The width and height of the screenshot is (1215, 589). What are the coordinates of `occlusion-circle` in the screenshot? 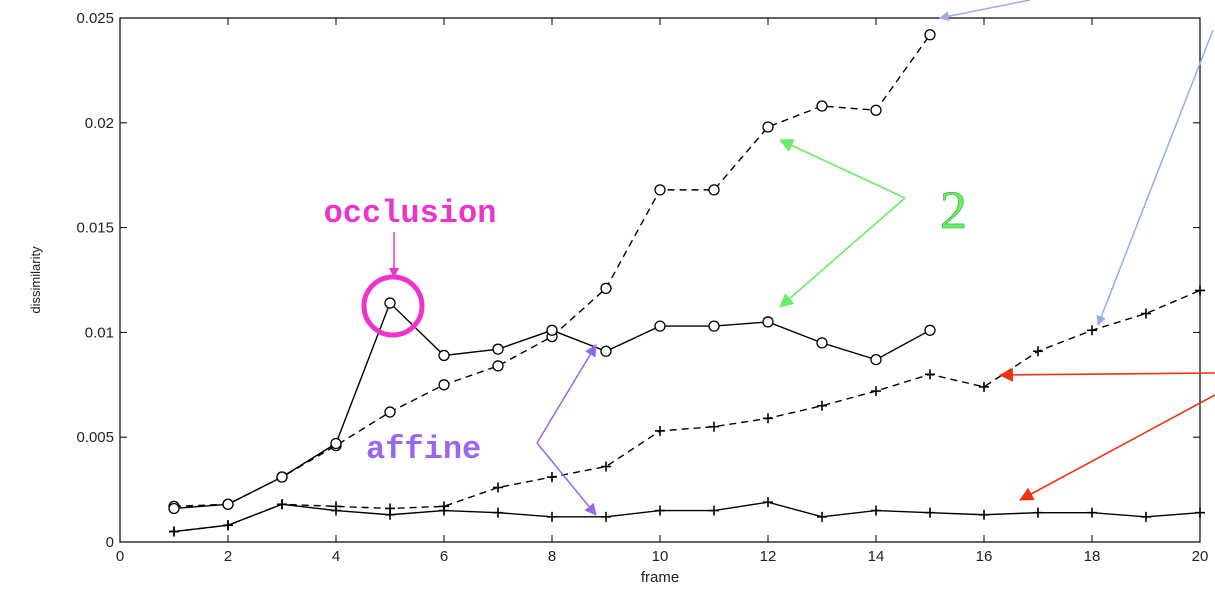 It's located at (393, 306).